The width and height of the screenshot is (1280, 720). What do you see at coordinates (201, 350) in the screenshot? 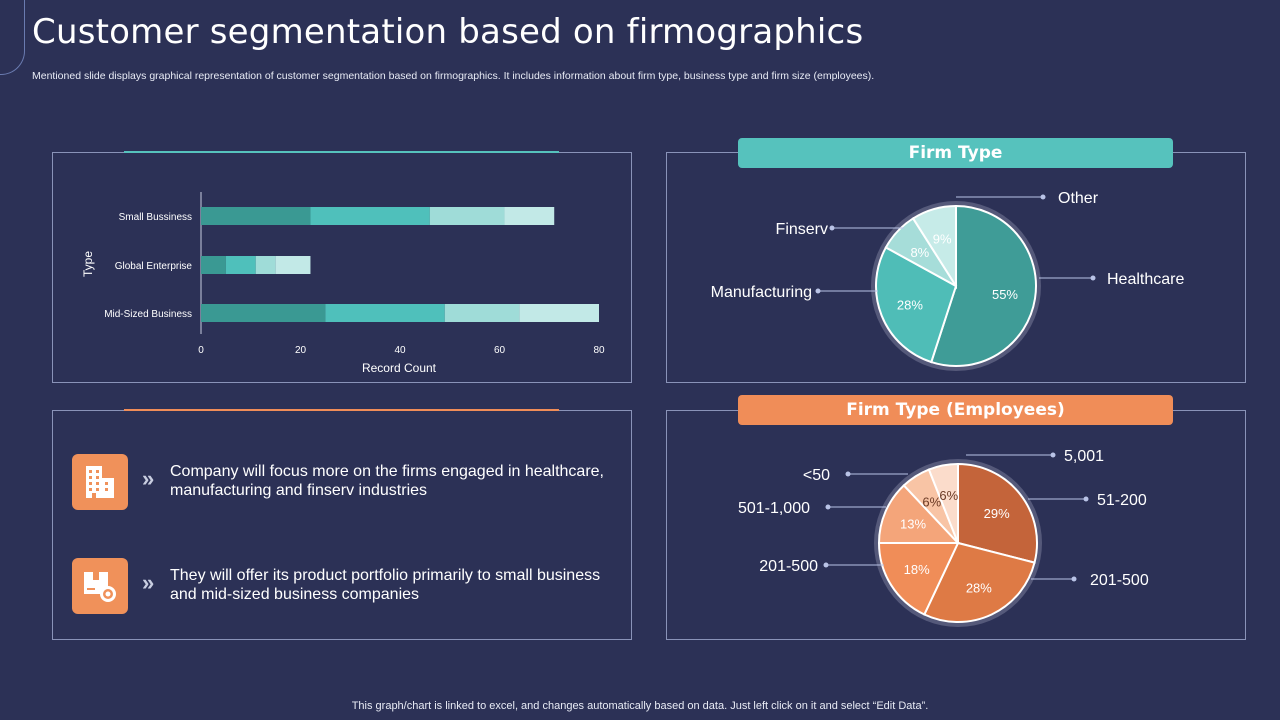
I see `x-tick-label: 0` at bounding box center [201, 350].